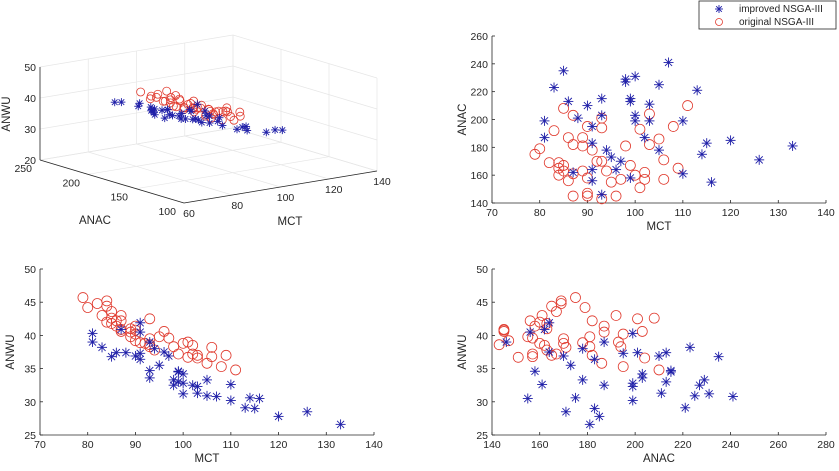  Describe the element at coordinates (95, 221) in the screenshot. I see `y-axis-label: ANAC` at that location.